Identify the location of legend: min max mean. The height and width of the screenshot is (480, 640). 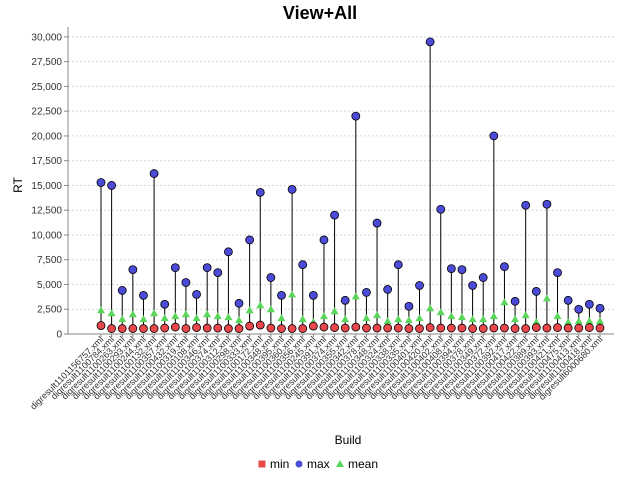
(318, 464).